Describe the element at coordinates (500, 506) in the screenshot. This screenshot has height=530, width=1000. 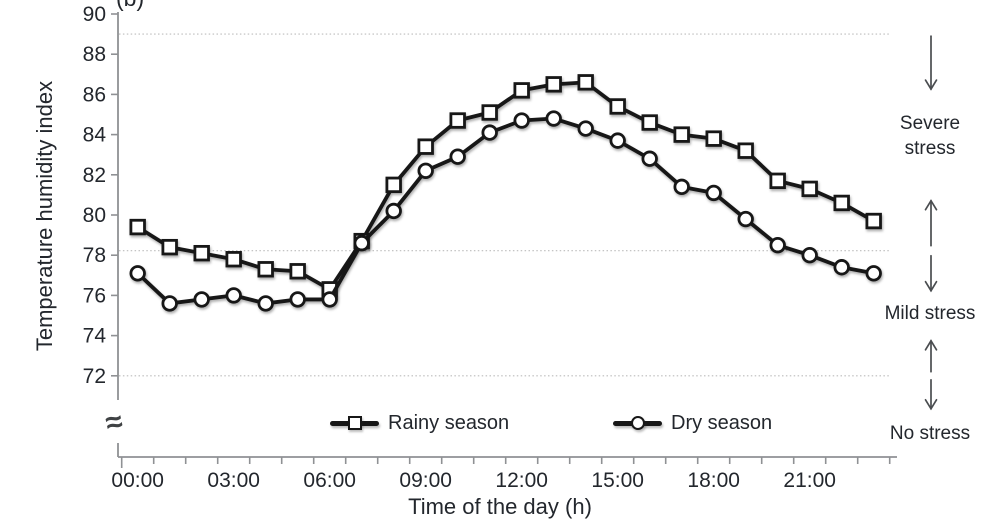
I see `x-axis-title: Time of the day (h)` at that location.